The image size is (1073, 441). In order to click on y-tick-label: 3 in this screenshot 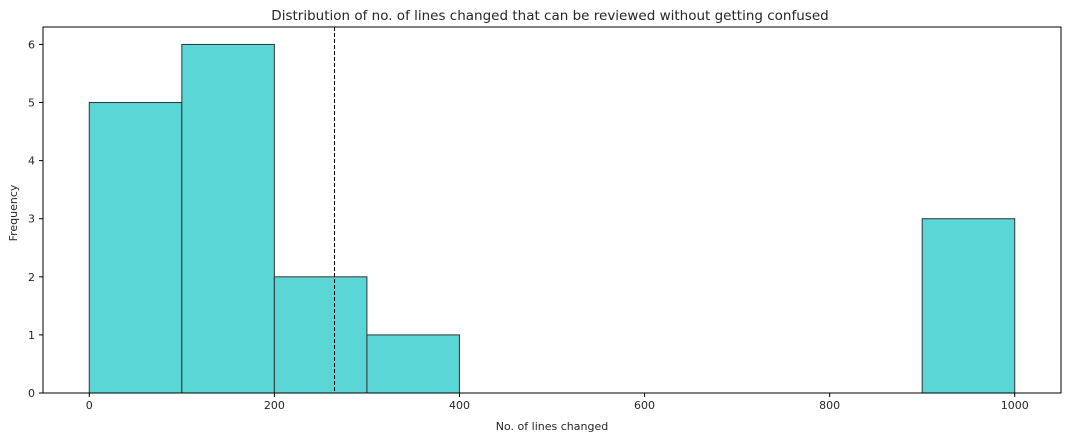, I will do `click(31, 219)`.